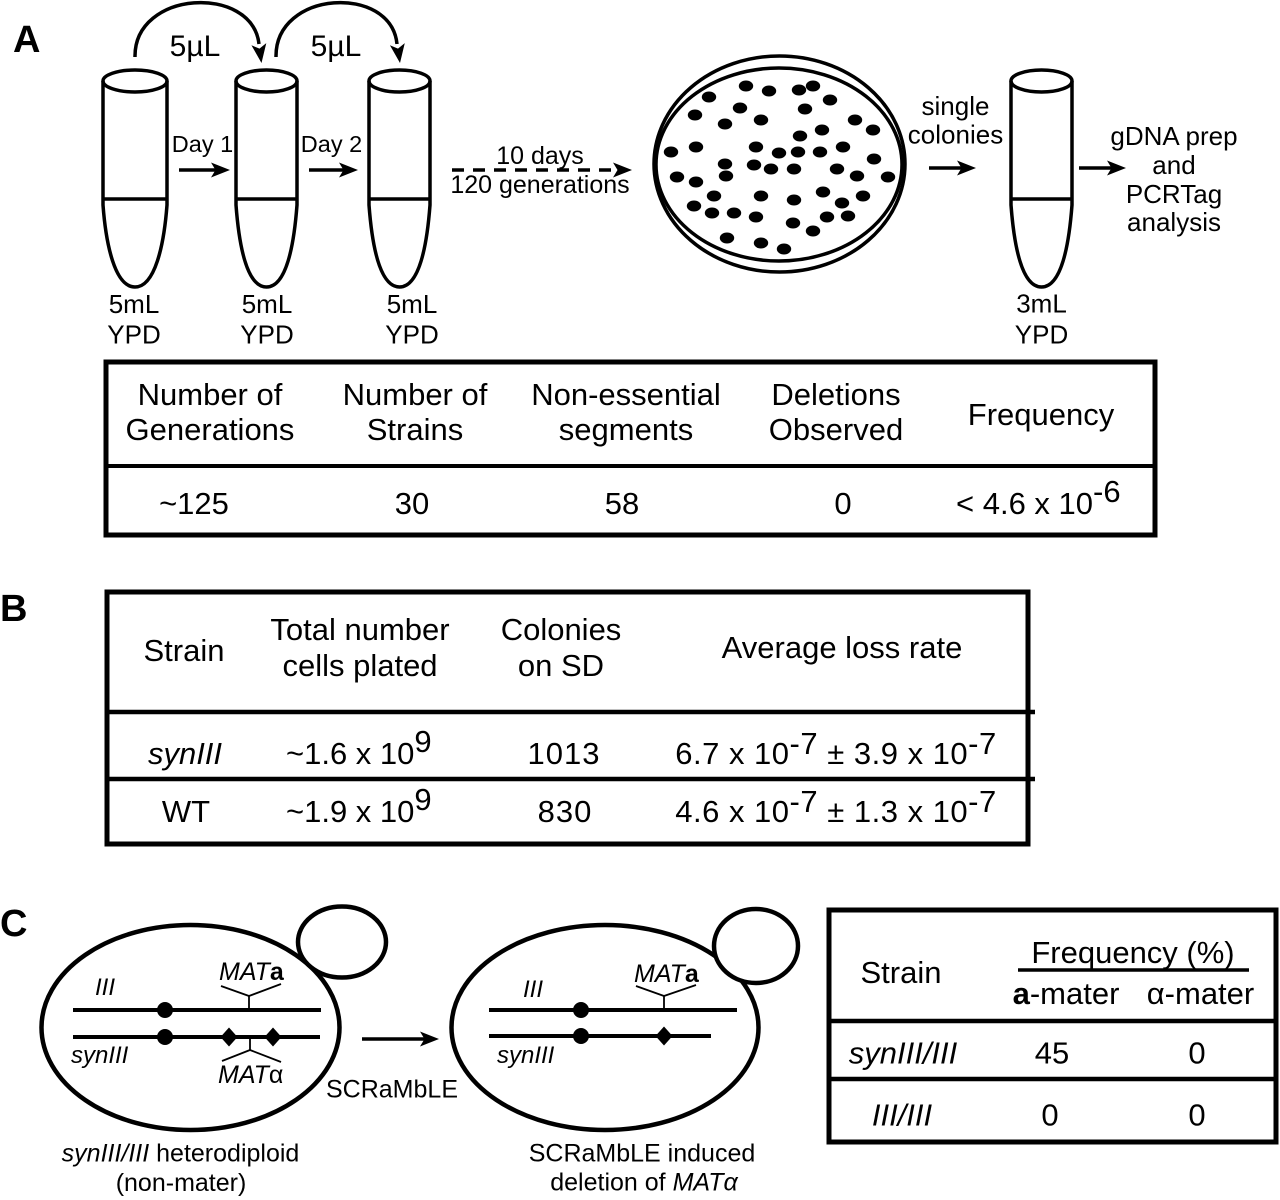 Image resolution: width=1280 pixels, height=1200 pixels. What do you see at coordinates (1174, 194) in the screenshot?
I see `svg-text: PCRTag` at bounding box center [1174, 194].